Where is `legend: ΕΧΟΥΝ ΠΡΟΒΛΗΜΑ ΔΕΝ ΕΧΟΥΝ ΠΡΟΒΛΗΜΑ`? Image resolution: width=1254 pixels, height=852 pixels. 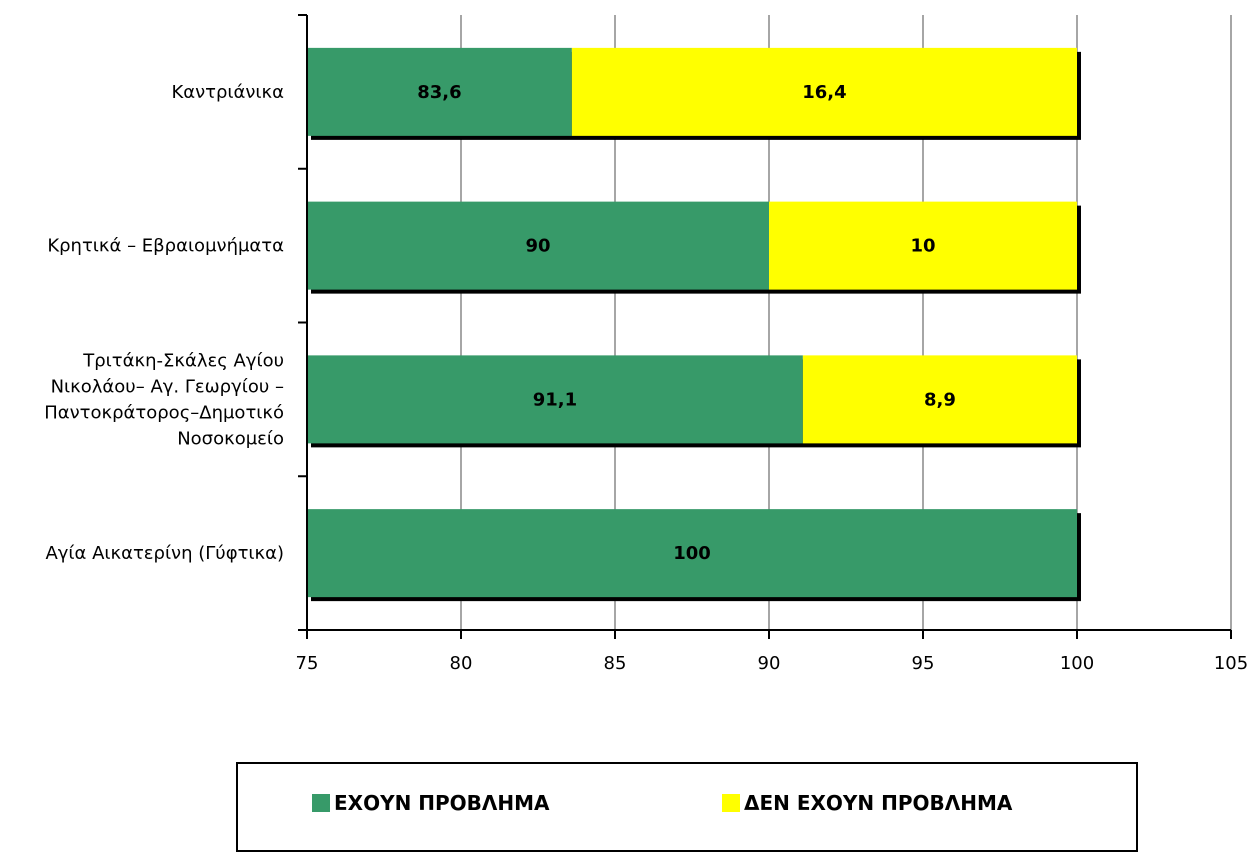
legend: ΕΧΟΥΝ ΠΡΟΒΛΗΜΑ ΔΕΝ ΕΧΟΥΝ ΠΡΟΒΛΗΜΑ is located at coordinates (687, 807).